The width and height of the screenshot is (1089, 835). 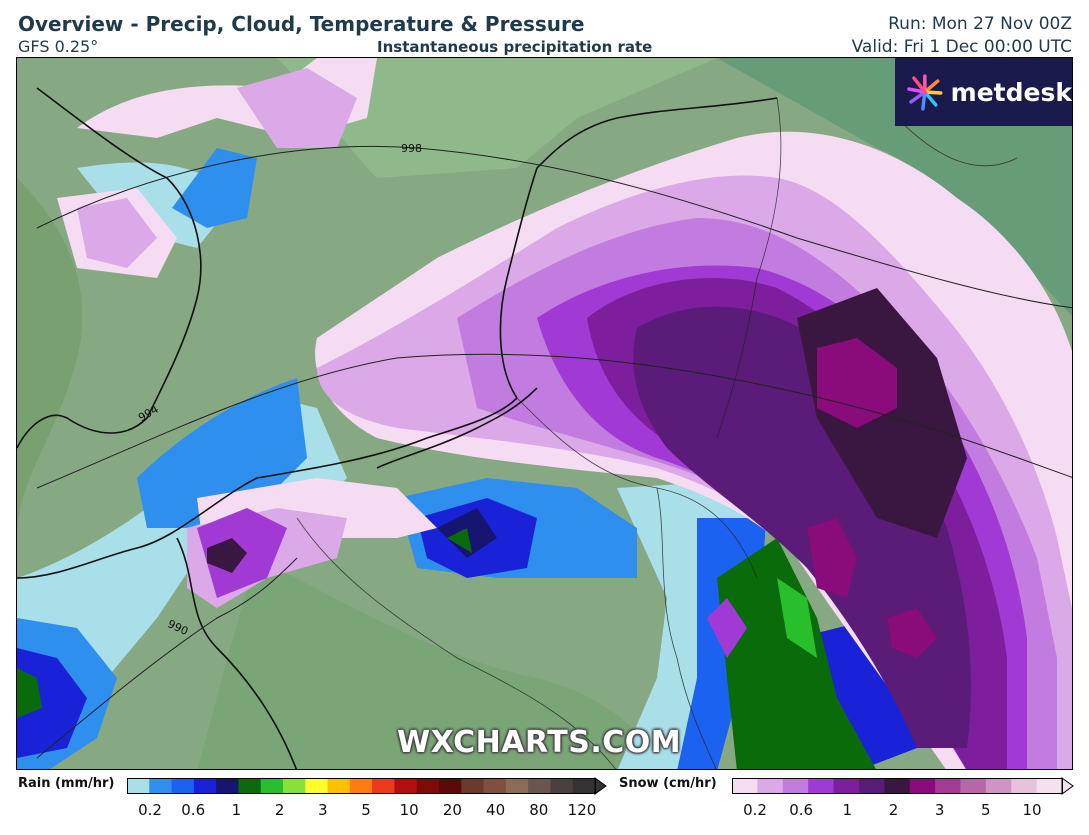 What do you see at coordinates (66, 783) in the screenshot?
I see `rain-legend-title: Rain (mm/hr)` at bounding box center [66, 783].